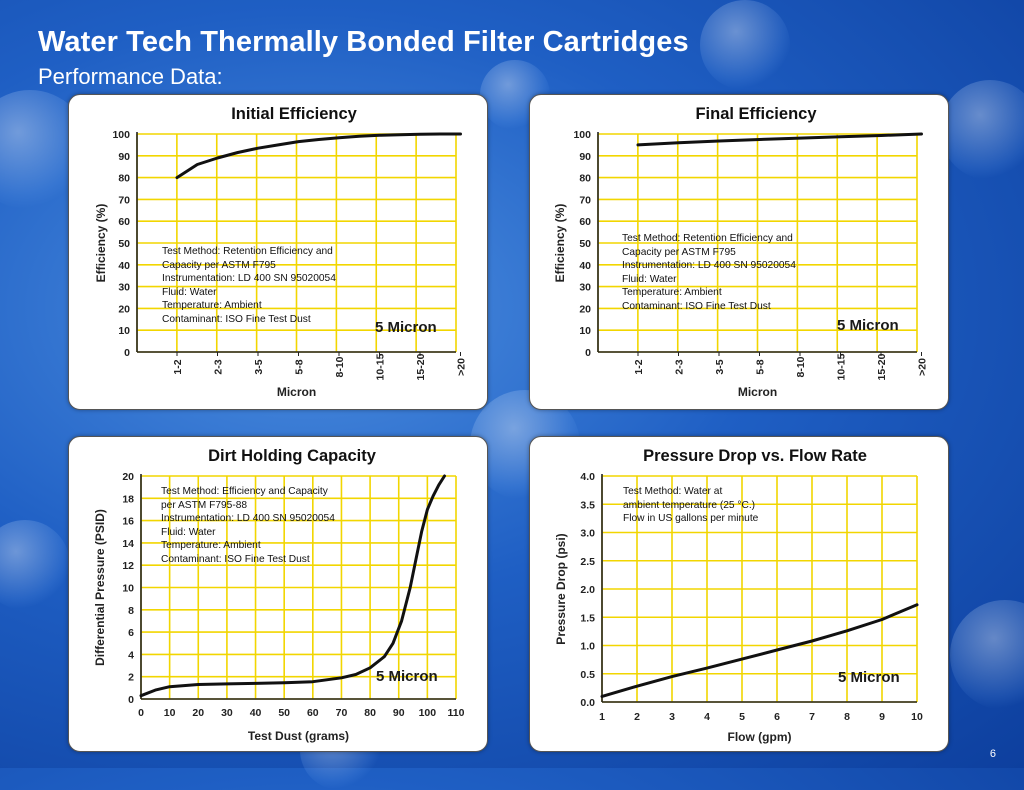 Image resolution: width=1024 pixels, height=790 pixels. What do you see at coordinates (602, 717) in the screenshot?
I see `x-tick-label: 1` at bounding box center [602, 717].